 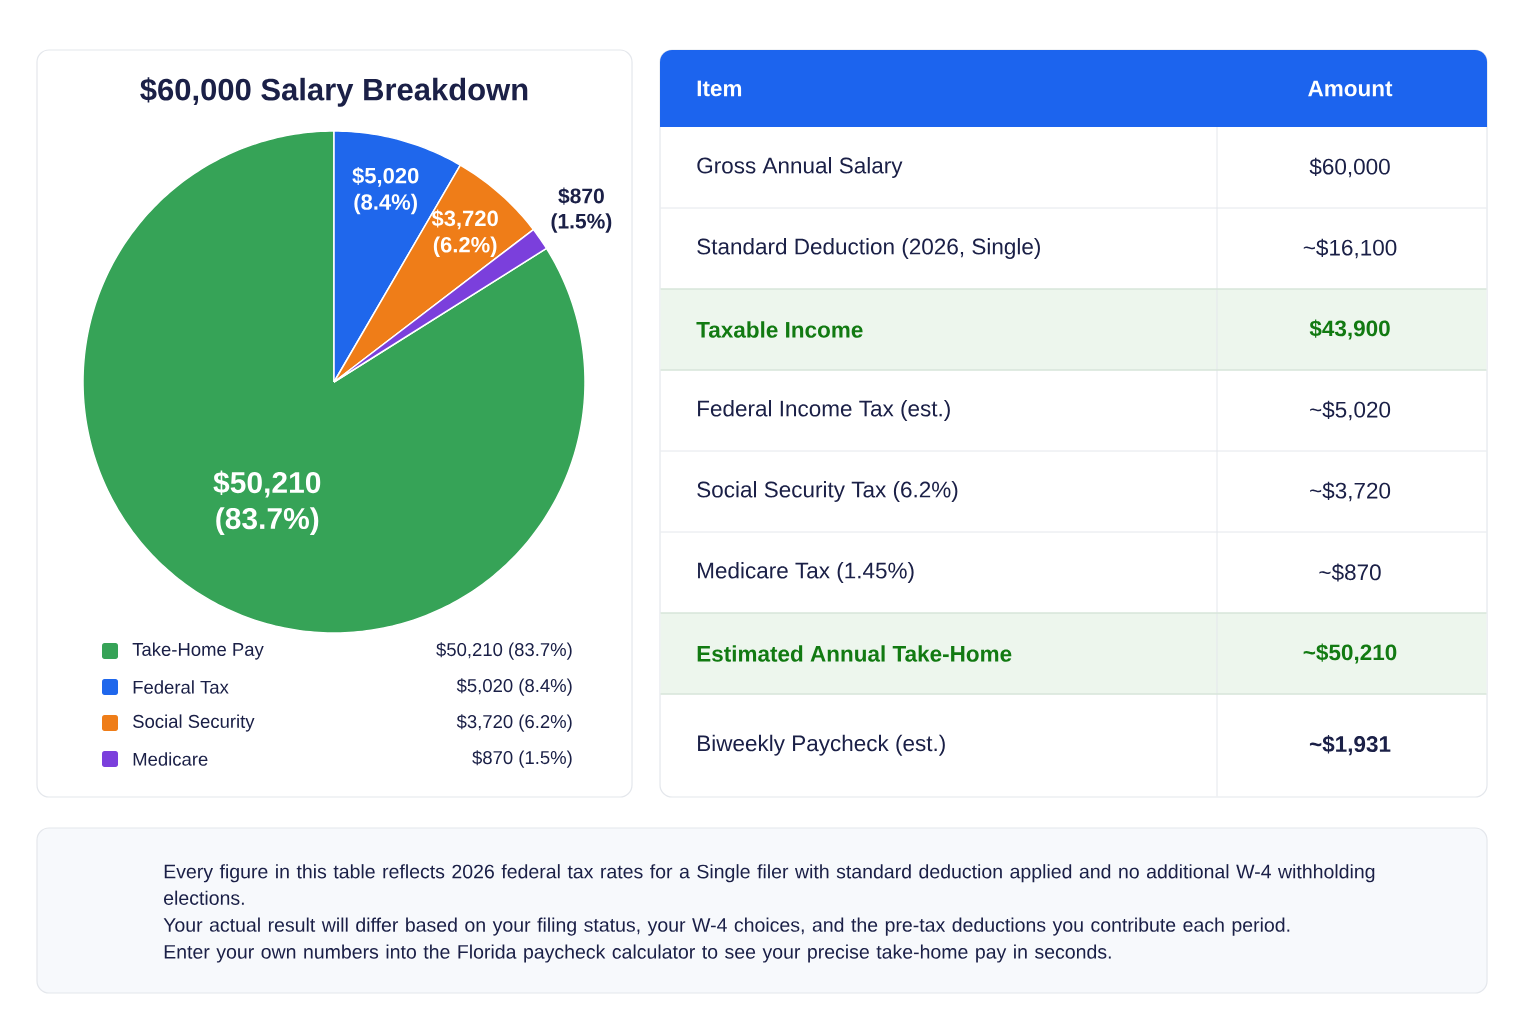 What do you see at coordinates (1350, 491) in the screenshot?
I see `text: ~$3,720` at bounding box center [1350, 491].